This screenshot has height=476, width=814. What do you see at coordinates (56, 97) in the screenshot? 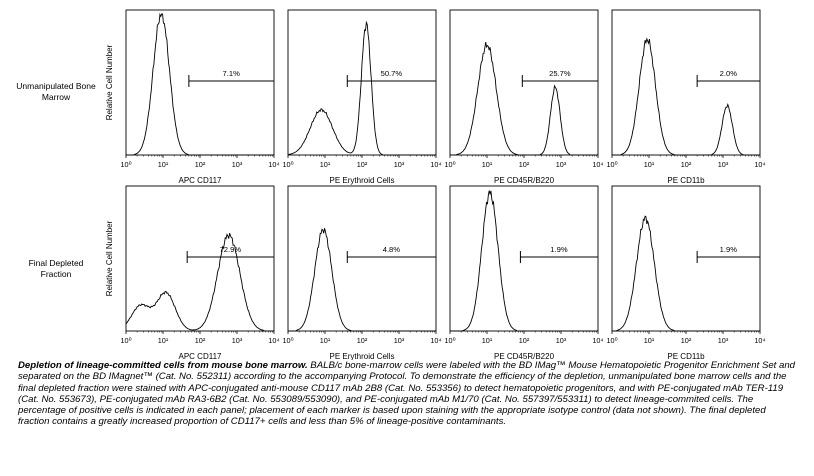
I see `row-label-line-2: Marrow` at bounding box center [56, 97].